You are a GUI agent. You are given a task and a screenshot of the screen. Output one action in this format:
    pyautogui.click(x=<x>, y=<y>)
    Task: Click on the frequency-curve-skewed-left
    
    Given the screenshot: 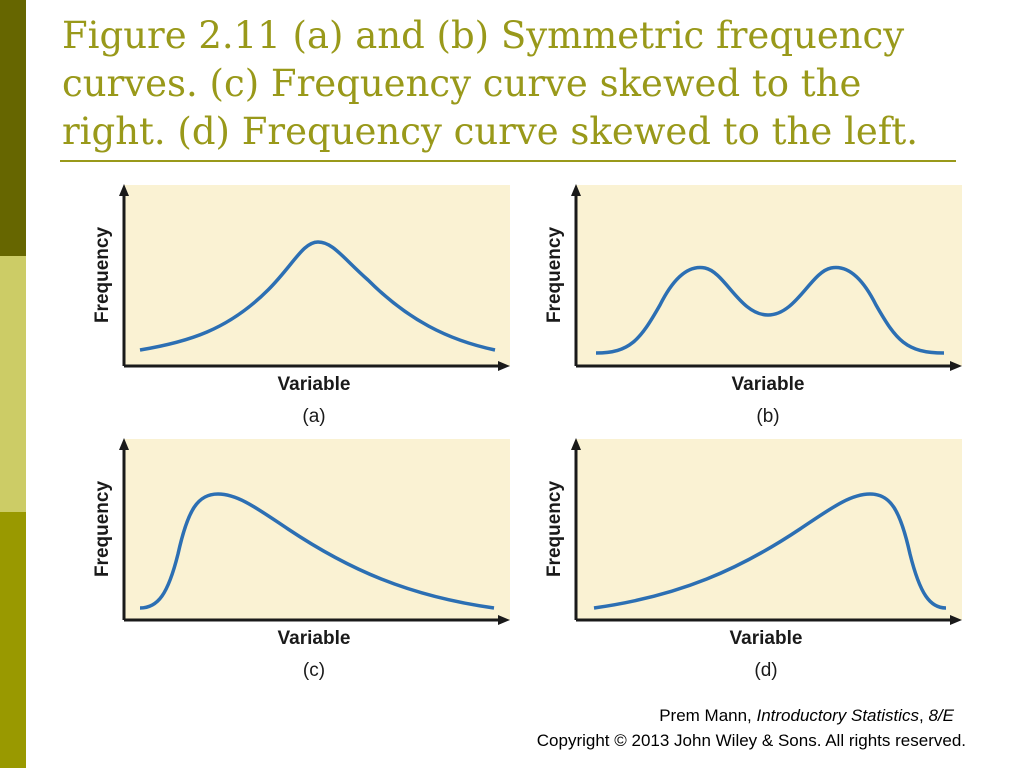 What is the action you would take?
    pyautogui.click(x=770, y=551)
    